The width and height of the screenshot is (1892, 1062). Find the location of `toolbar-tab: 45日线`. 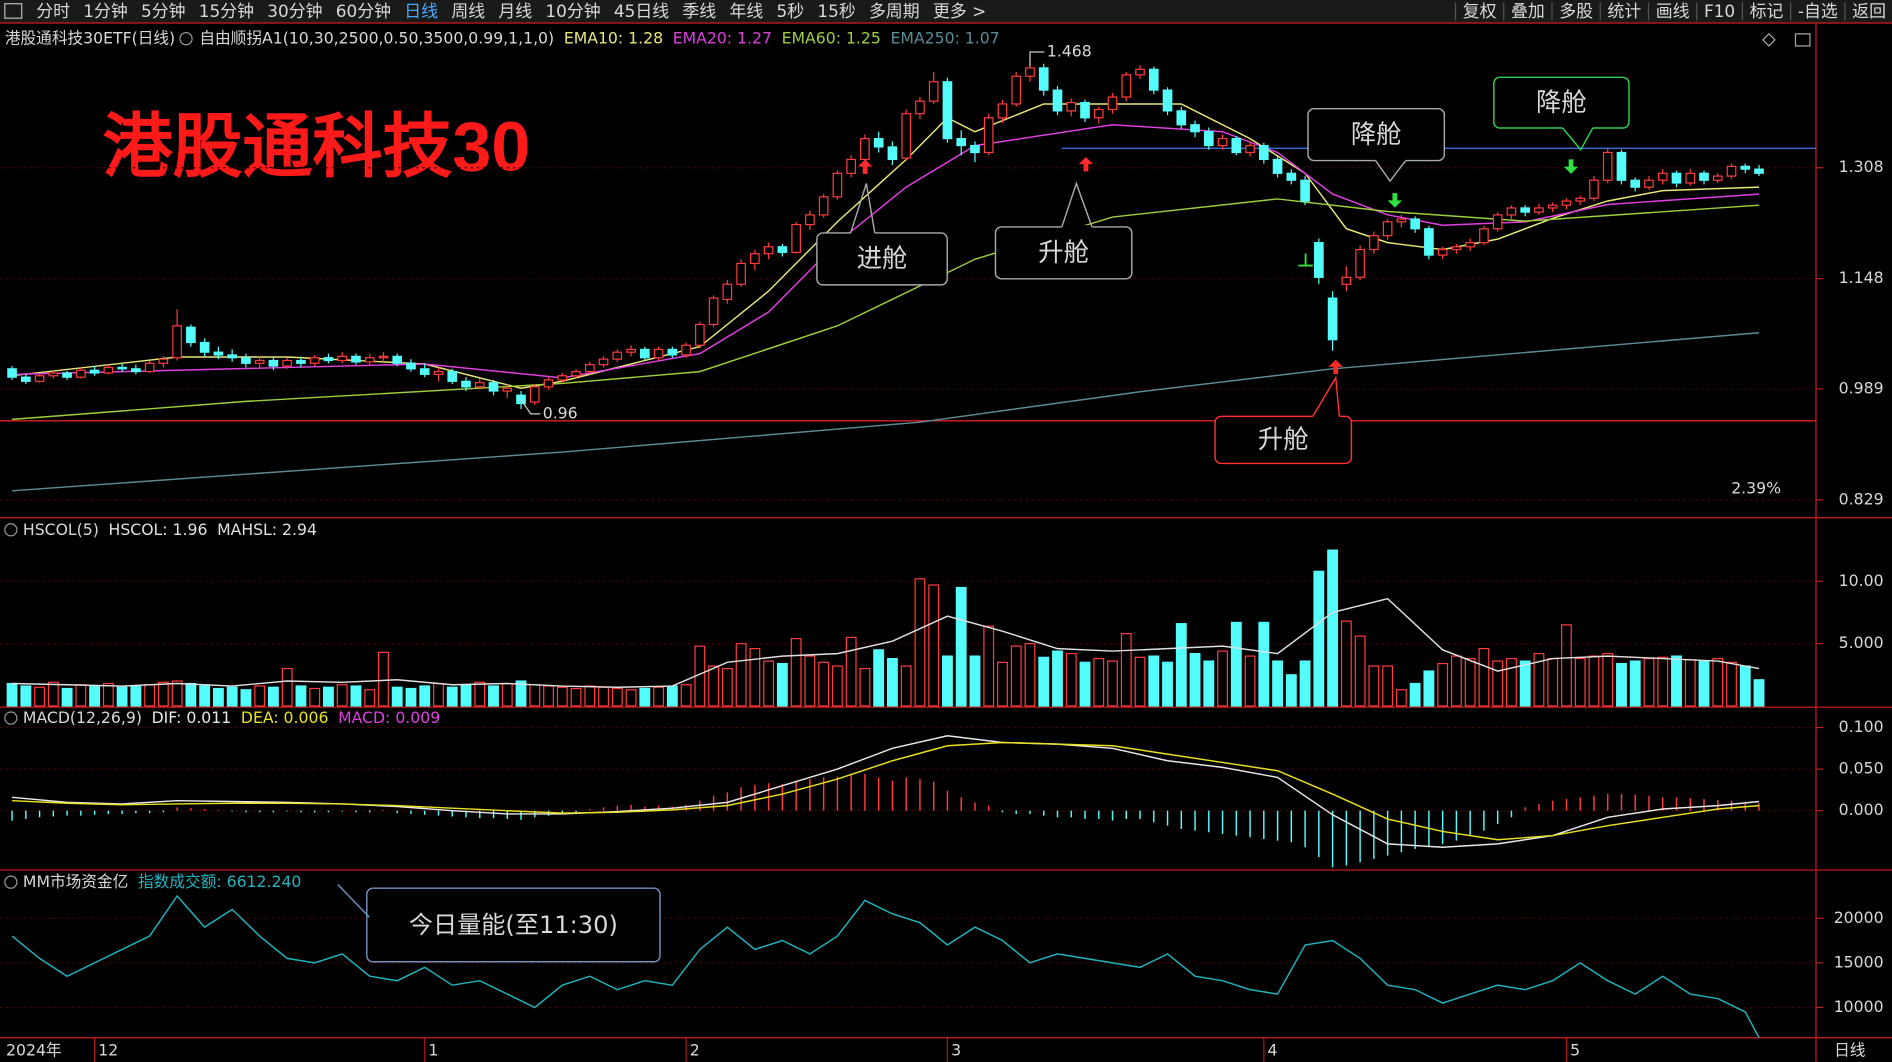

toolbar-tab: 45日线 is located at coordinates (641, 11).